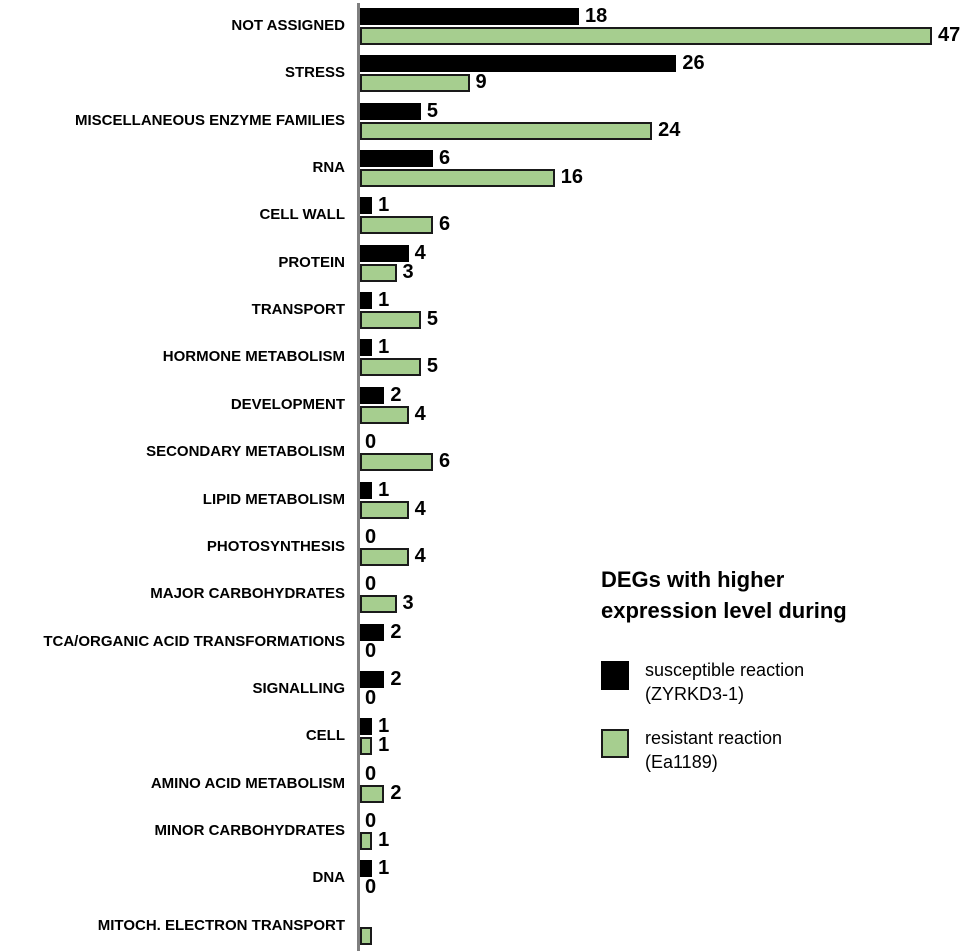 Image resolution: width=962 pixels, height=951 pixels. What do you see at coordinates (445, 224) in the screenshot?
I see `resistant-value-label: 6` at bounding box center [445, 224].